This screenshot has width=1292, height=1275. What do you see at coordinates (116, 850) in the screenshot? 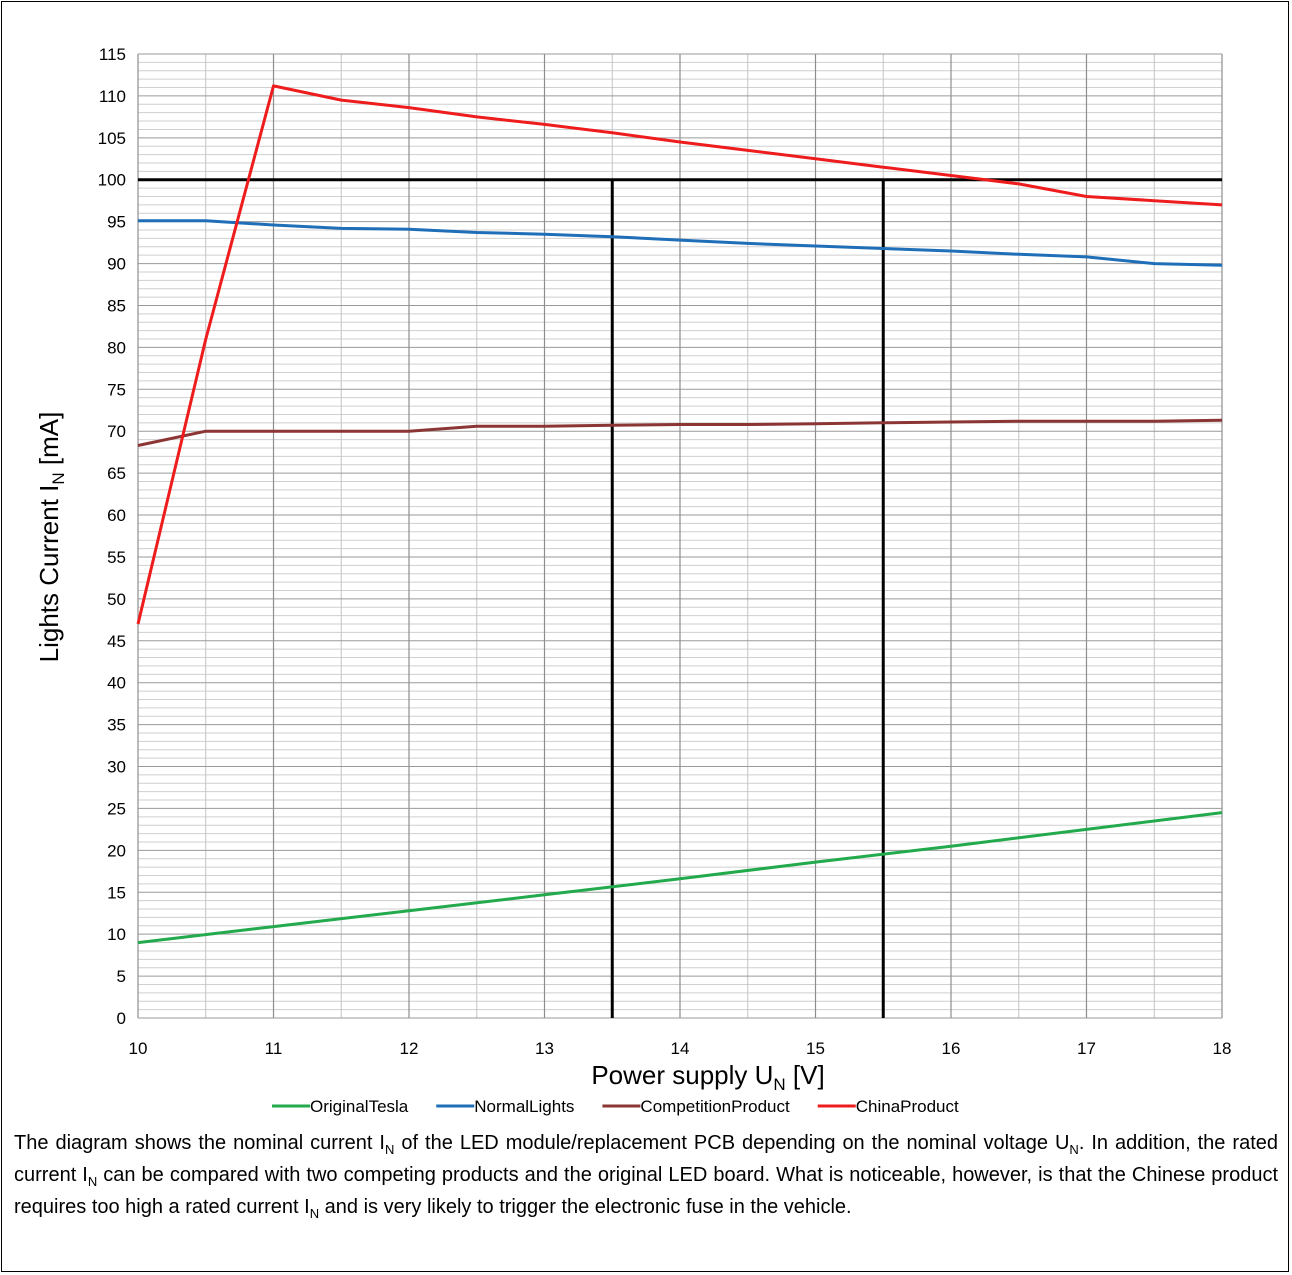
I see `y-tick-label: 20` at bounding box center [116, 850].